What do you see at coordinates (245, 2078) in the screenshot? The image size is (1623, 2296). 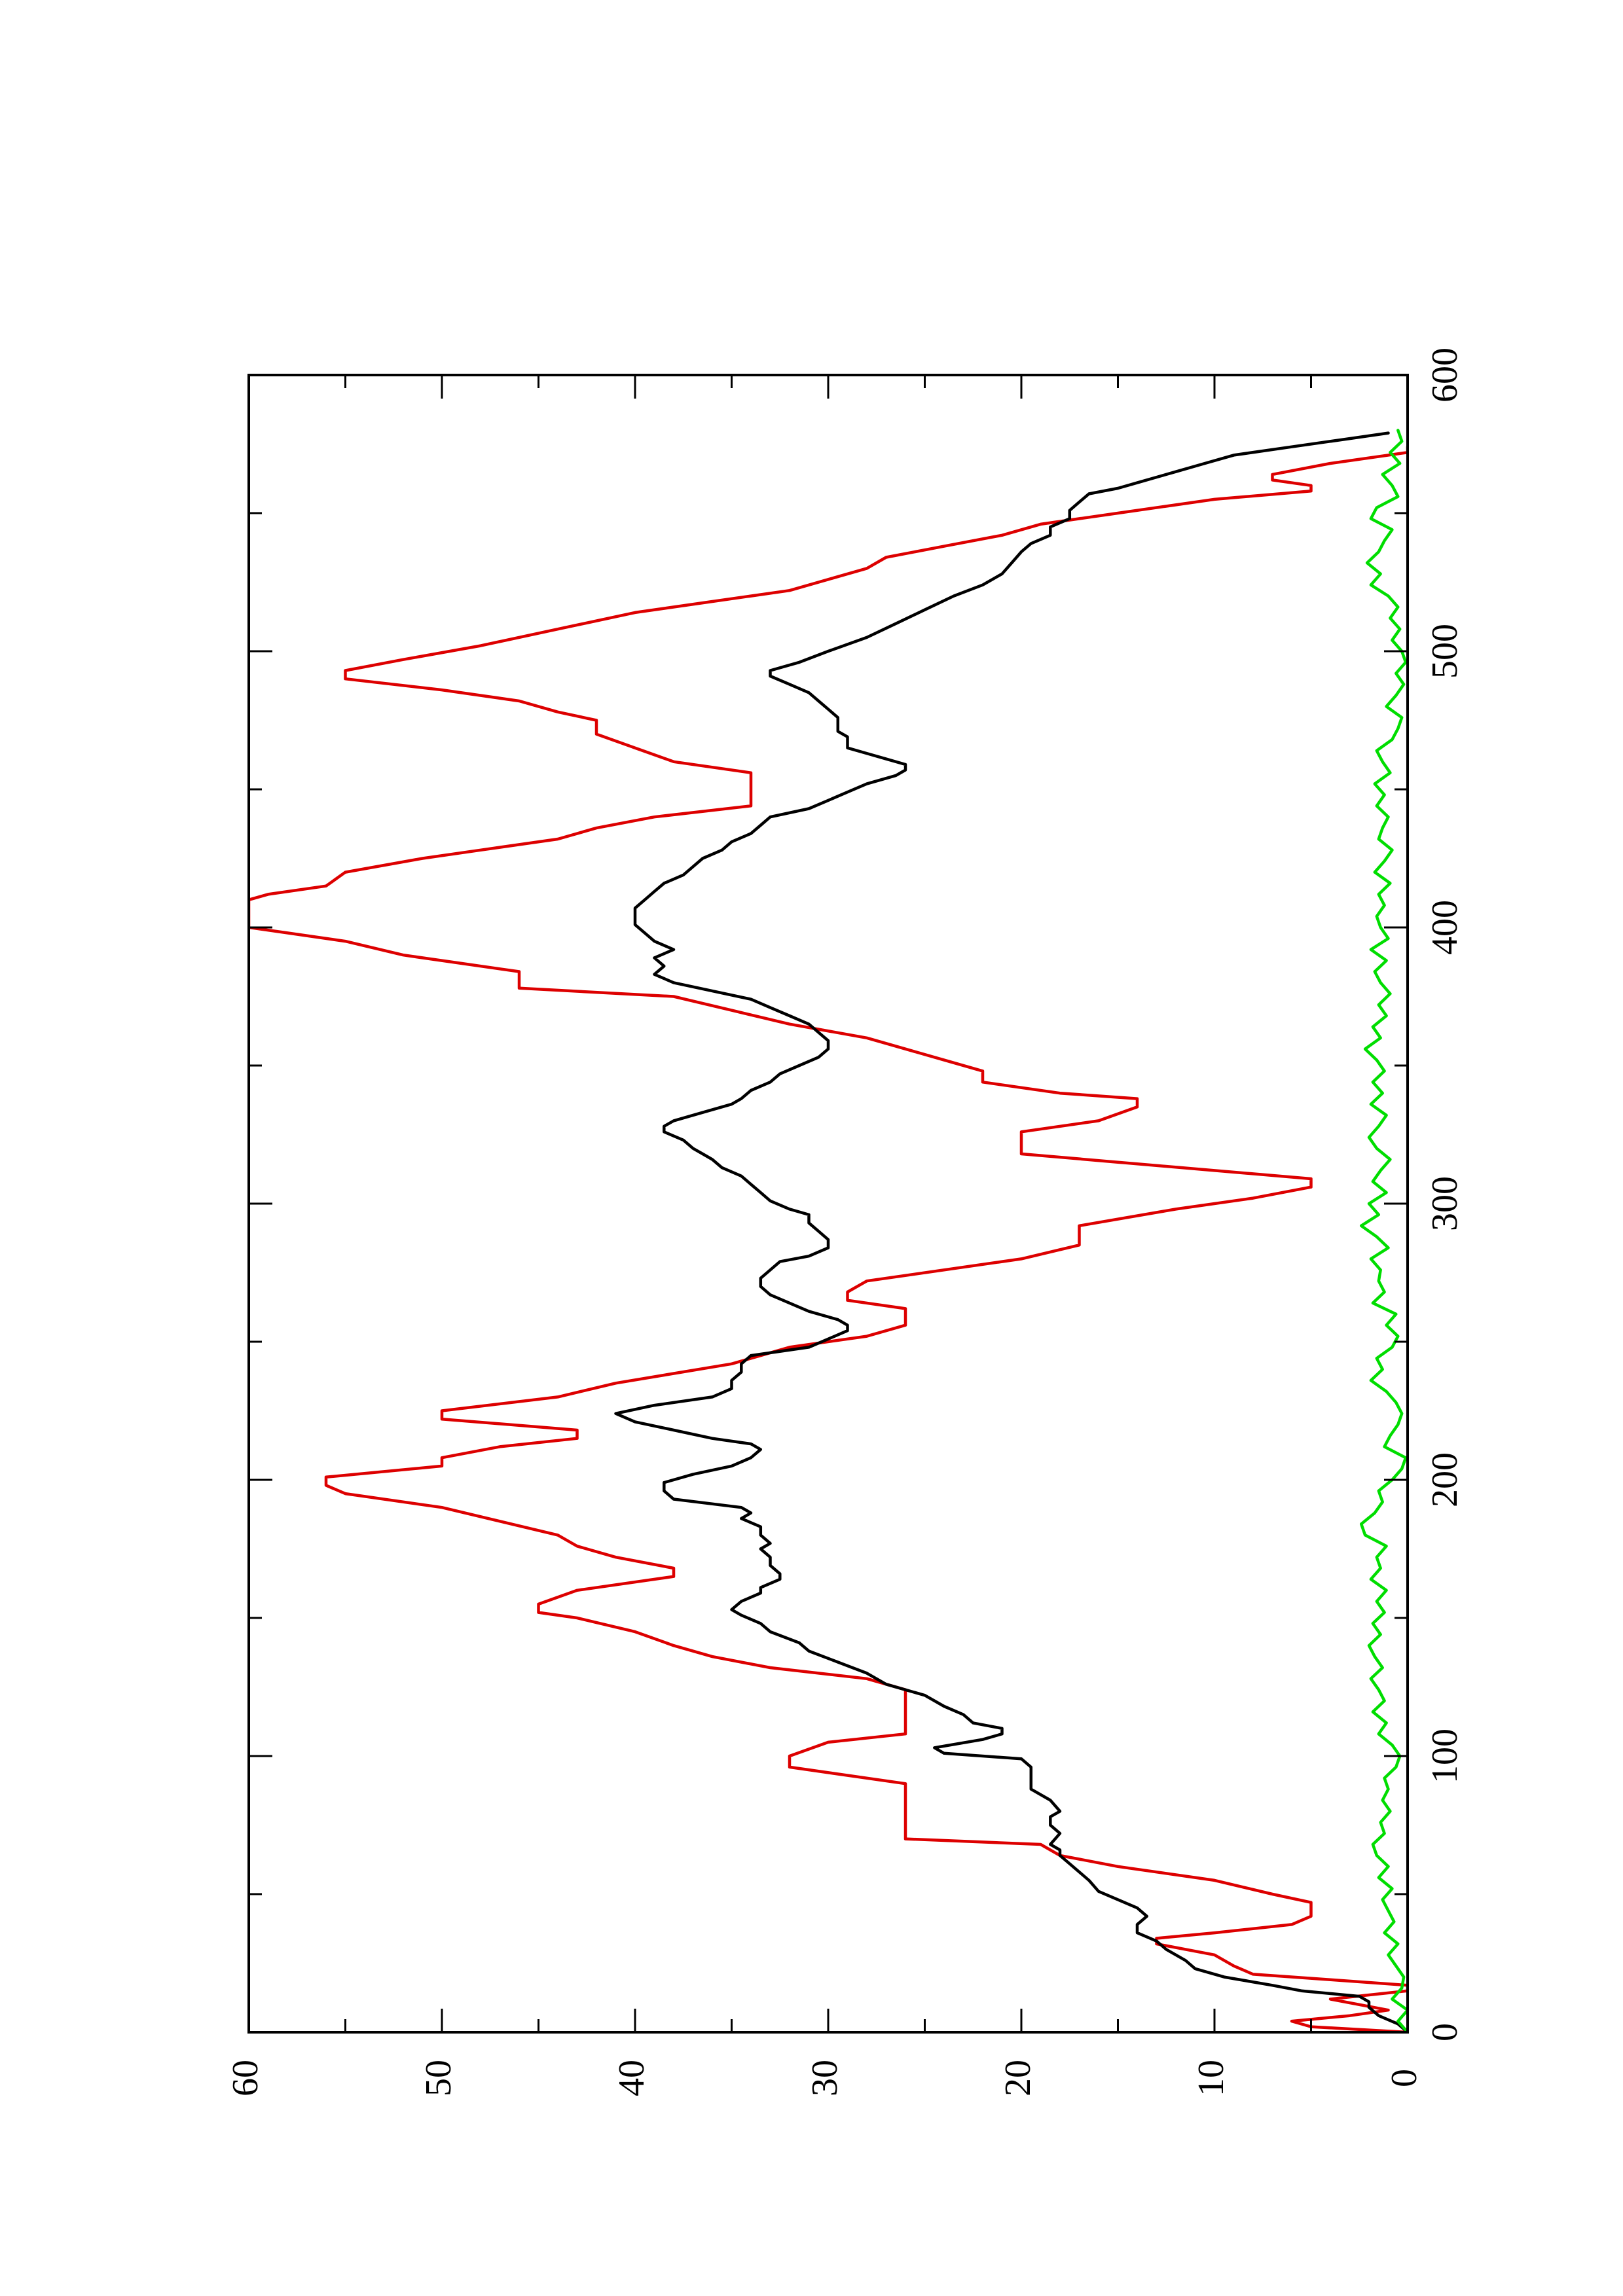 I see `y-tick-label: 60` at bounding box center [245, 2078].